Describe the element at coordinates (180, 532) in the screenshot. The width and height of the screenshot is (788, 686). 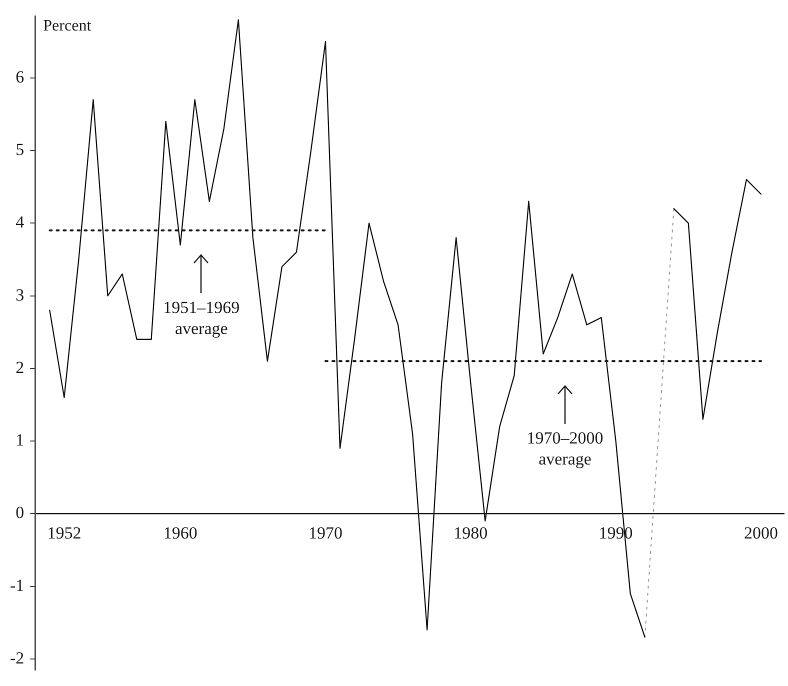
I see `x-tick-label: 1960` at that location.